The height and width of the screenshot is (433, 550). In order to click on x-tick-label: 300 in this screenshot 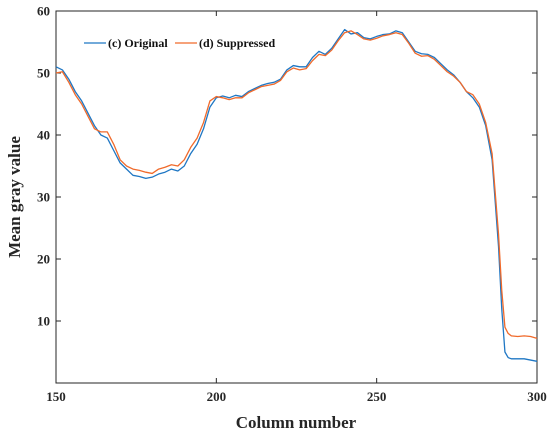, I will do `click(537, 396)`.